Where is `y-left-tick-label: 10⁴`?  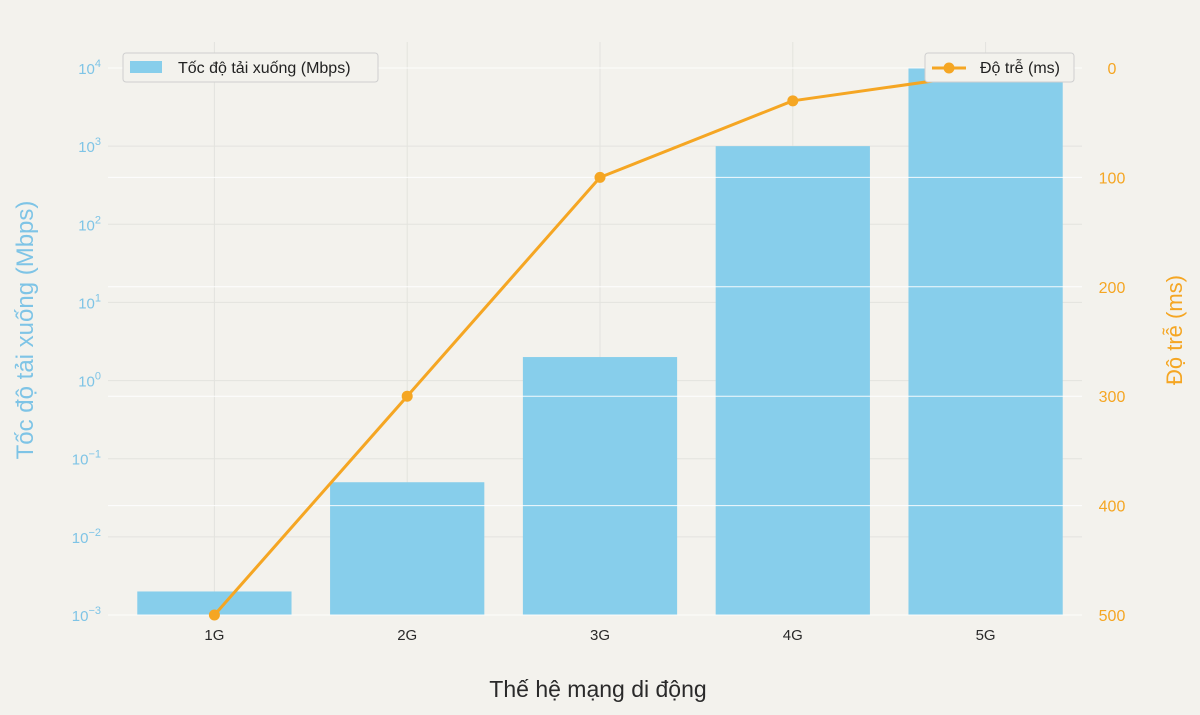
y-left-tick-label: 10⁴ is located at coordinates (89, 68).